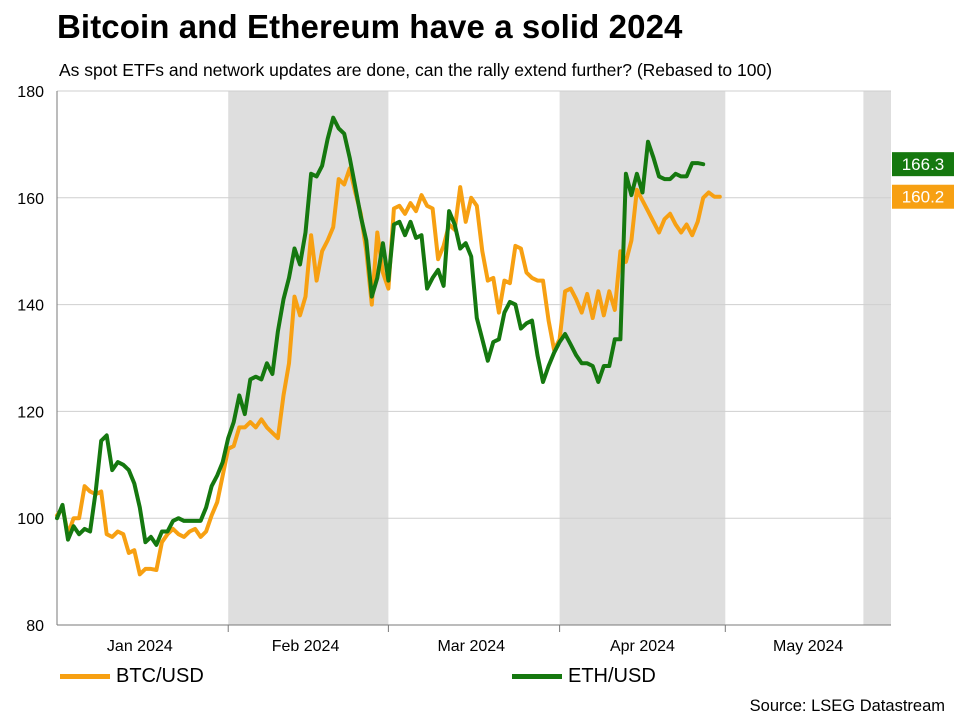  Describe the element at coordinates (30, 306) in the screenshot. I see `y-tick-label-140: 140` at that location.